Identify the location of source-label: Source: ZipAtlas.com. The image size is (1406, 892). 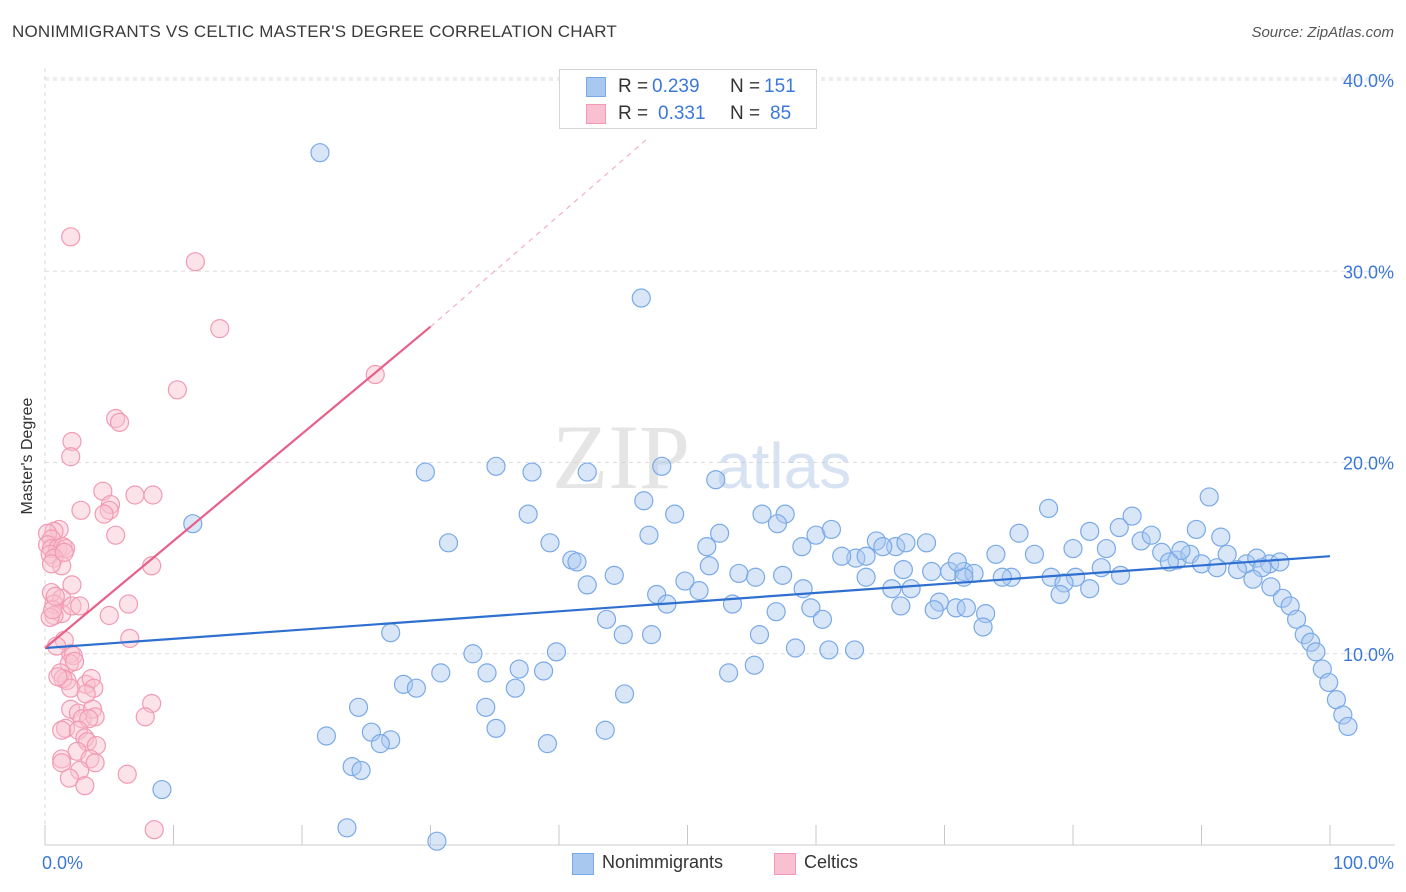
(1322, 32).